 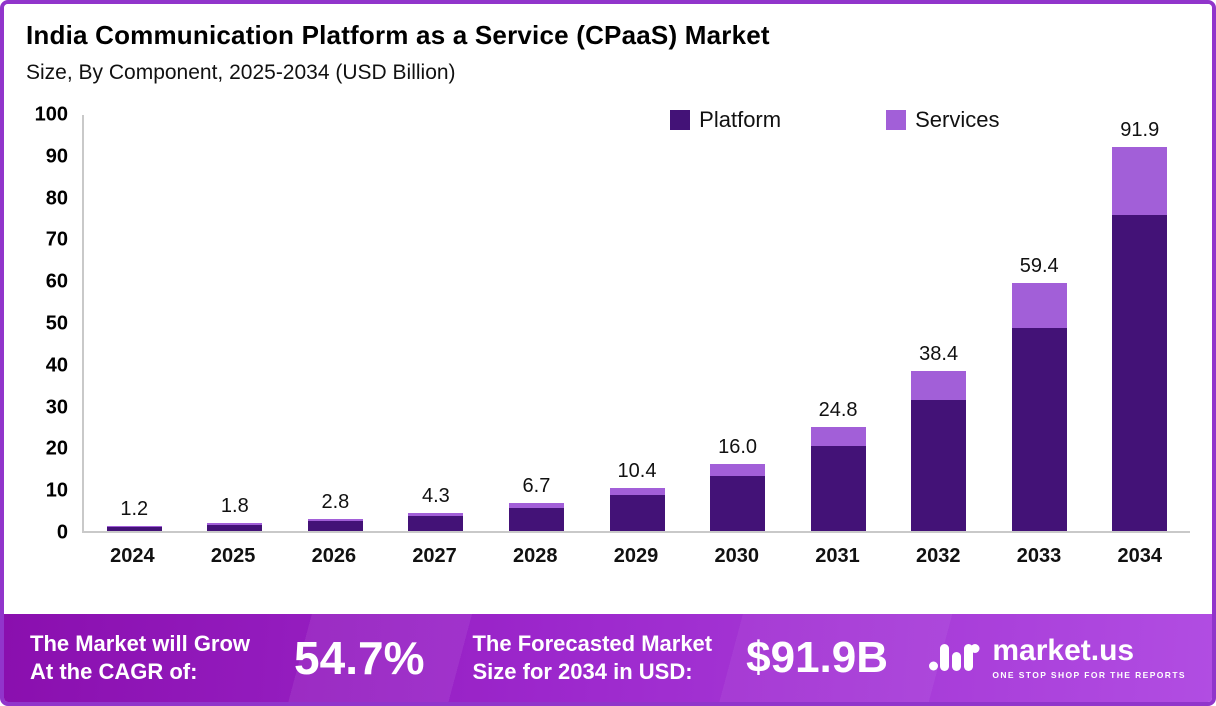 I want to click on legend-label: Platform, so click(x=740, y=119).